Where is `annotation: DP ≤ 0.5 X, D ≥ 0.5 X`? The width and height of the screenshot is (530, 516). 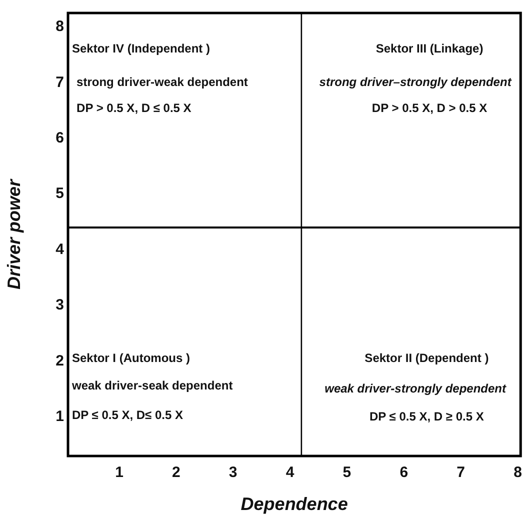 annotation: DP ≤ 0.5 X, D ≥ 0.5 X is located at coordinates (427, 416).